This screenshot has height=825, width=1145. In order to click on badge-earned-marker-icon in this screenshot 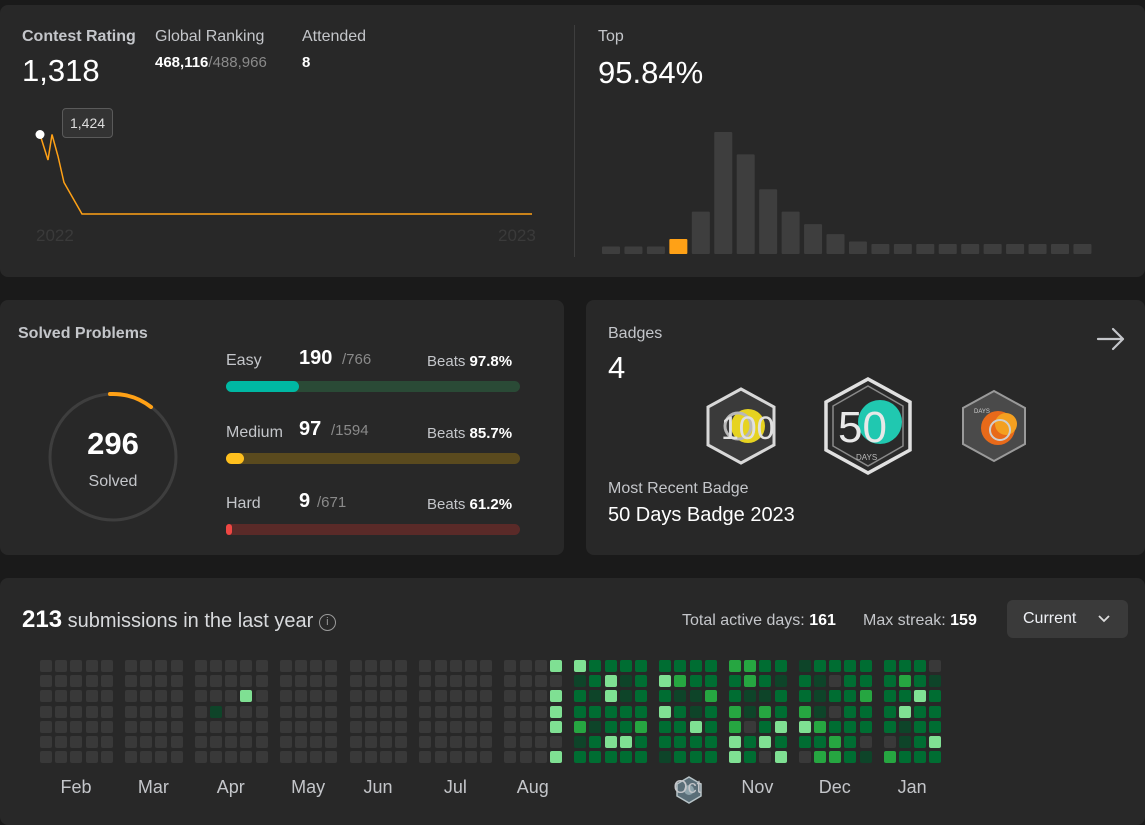, I will do `click(689, 790)`.